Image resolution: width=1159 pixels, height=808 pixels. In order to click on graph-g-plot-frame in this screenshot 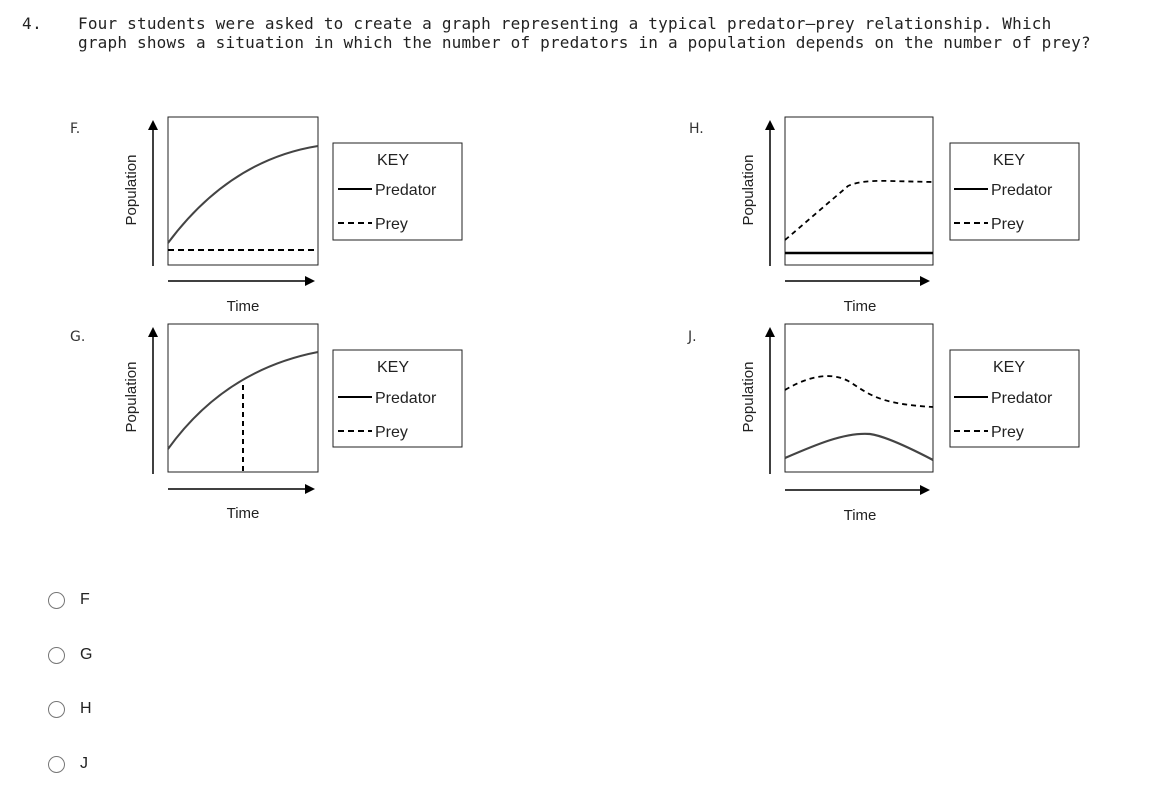, I will do `click(243, 398)`.